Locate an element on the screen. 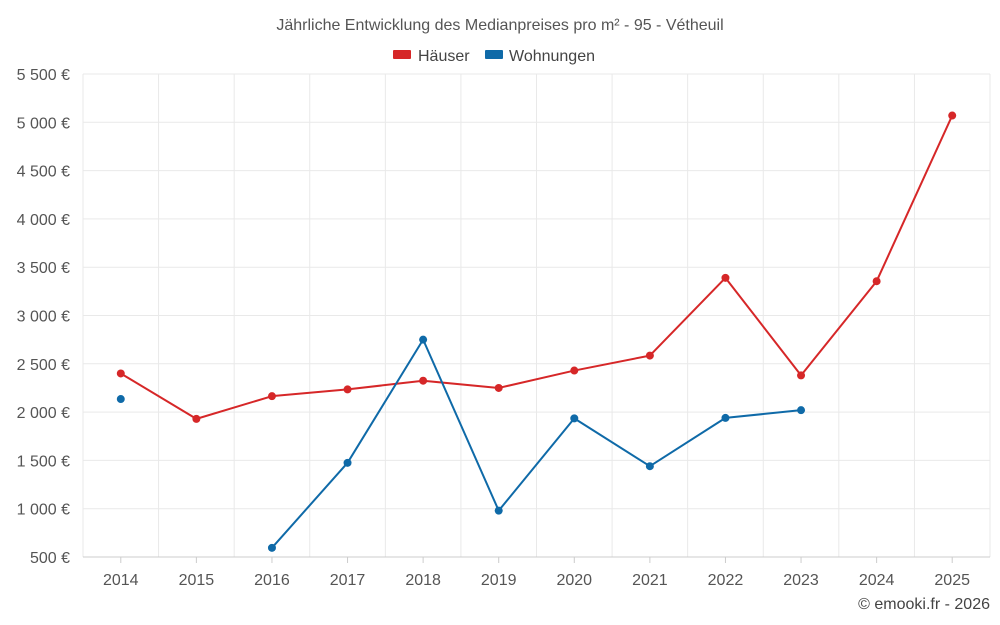 Image resolution: width=1000 pixels, height=625 pixels. x-tick-label: 2020 is located at coordinates (574, 580).